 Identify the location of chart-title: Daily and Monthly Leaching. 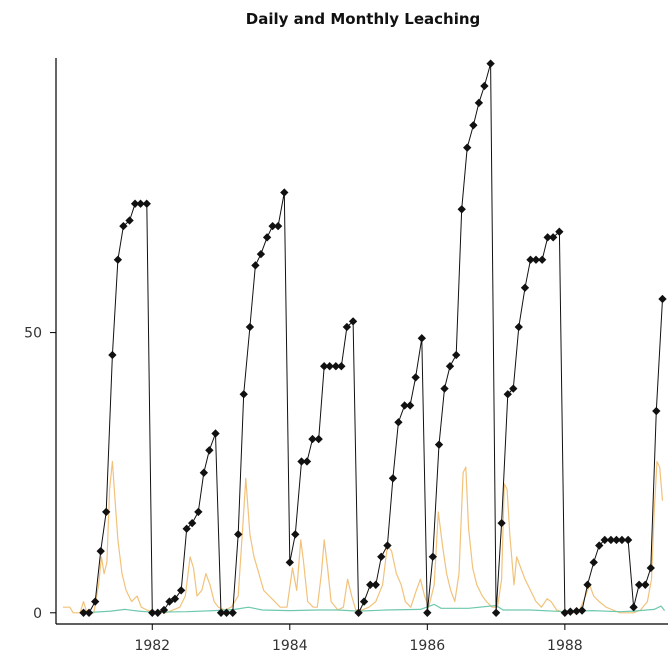
(363, 19).